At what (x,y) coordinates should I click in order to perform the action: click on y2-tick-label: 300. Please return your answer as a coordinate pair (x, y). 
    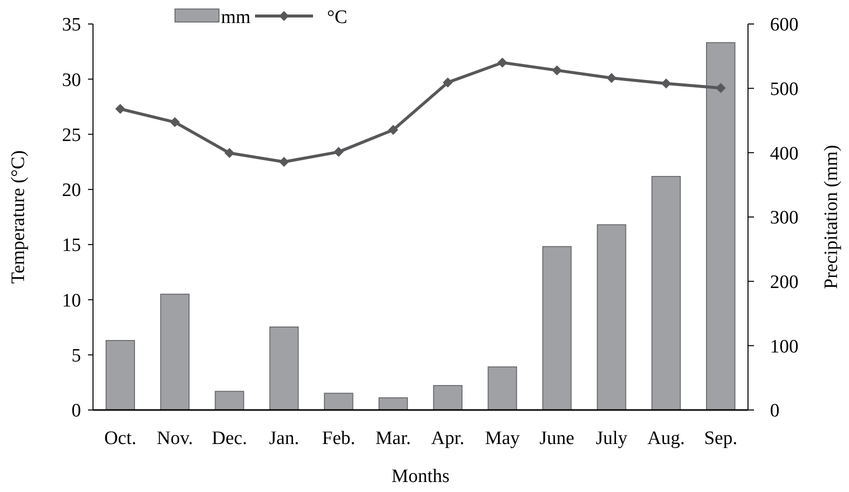
    Looking at the image, I should click on (784, 218).